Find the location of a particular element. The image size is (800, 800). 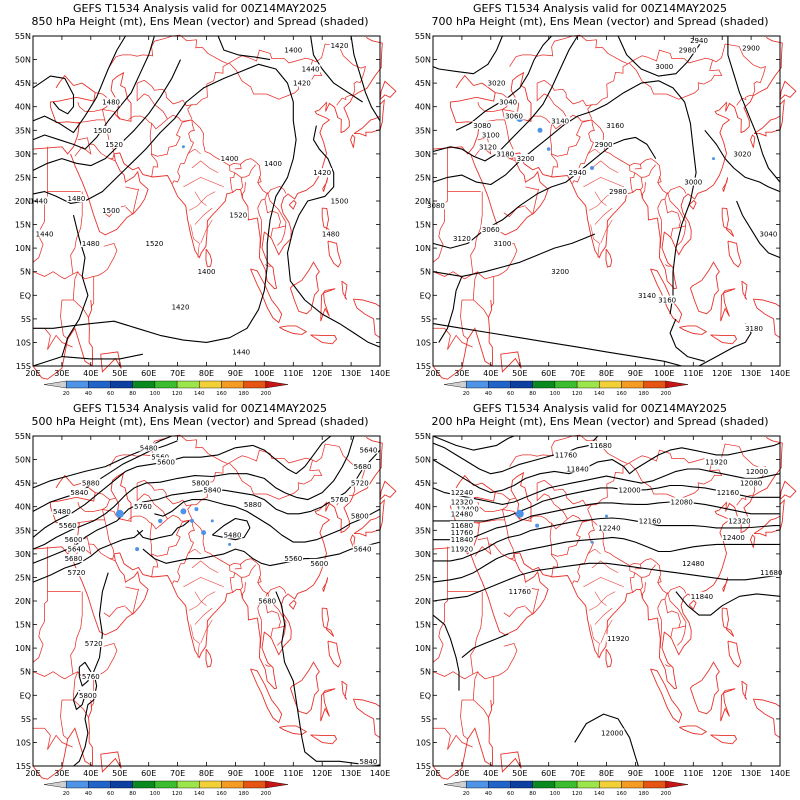

contour-label: 5720 is located at coordinates (94, 644).